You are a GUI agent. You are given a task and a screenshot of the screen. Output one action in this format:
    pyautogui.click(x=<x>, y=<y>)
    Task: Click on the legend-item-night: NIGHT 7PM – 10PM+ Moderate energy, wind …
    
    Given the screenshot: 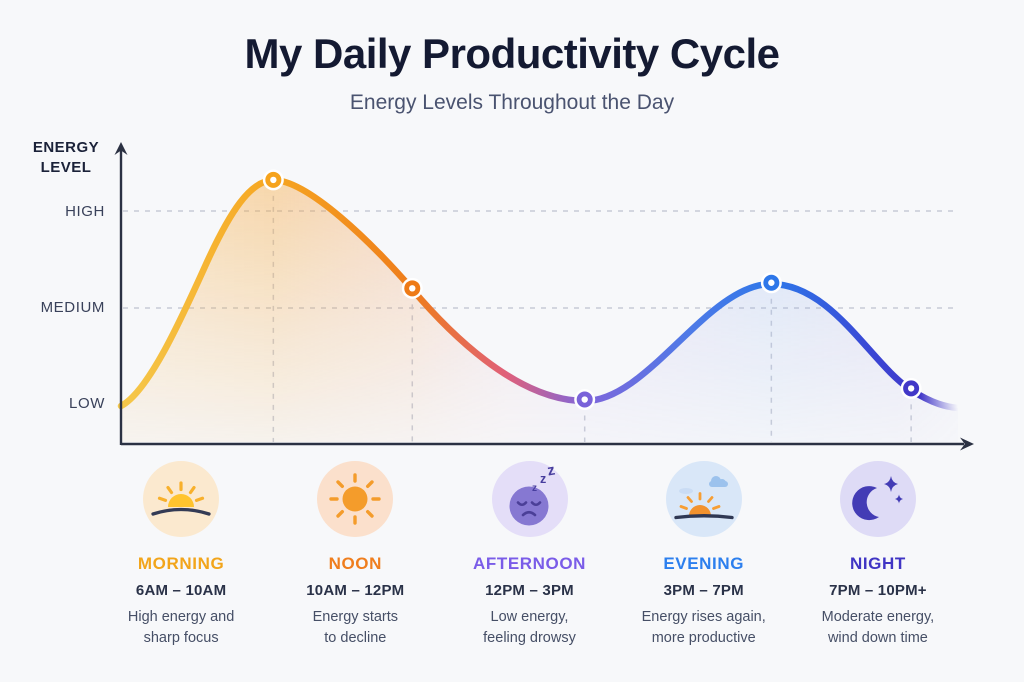 What is the action you would take?
    pyautogui.click(x=878, y=554)
    